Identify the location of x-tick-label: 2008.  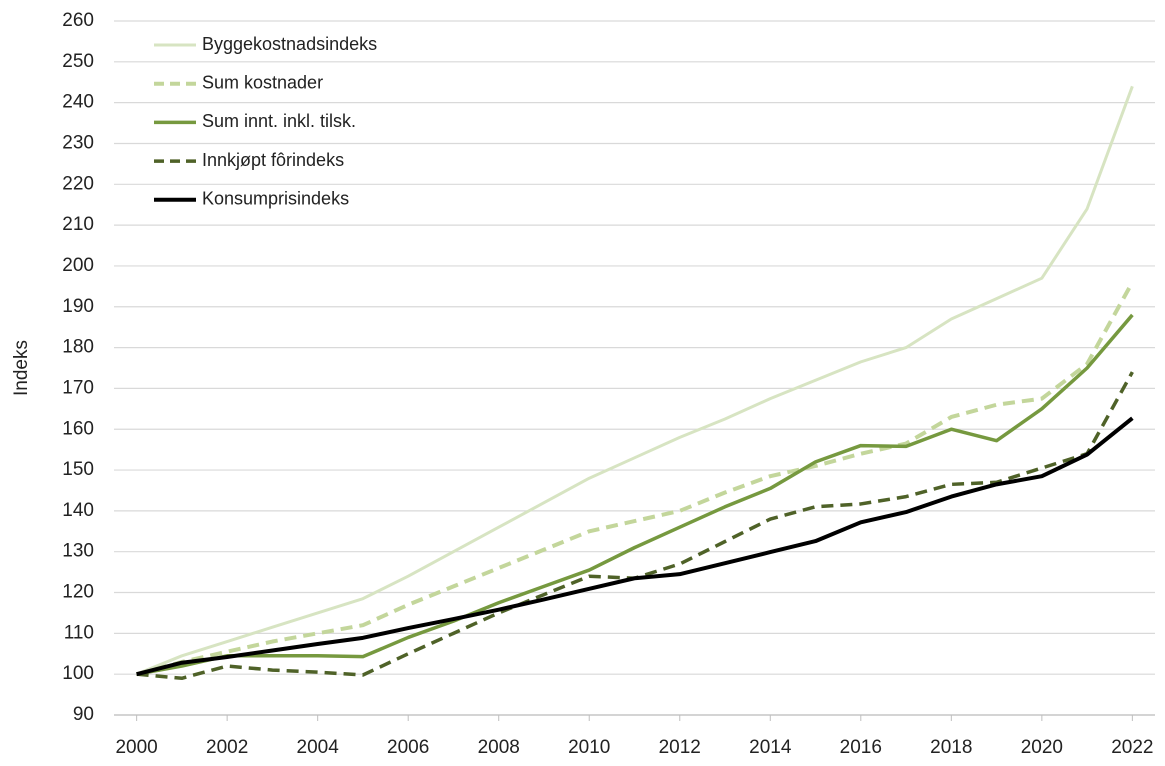
(499, 747).